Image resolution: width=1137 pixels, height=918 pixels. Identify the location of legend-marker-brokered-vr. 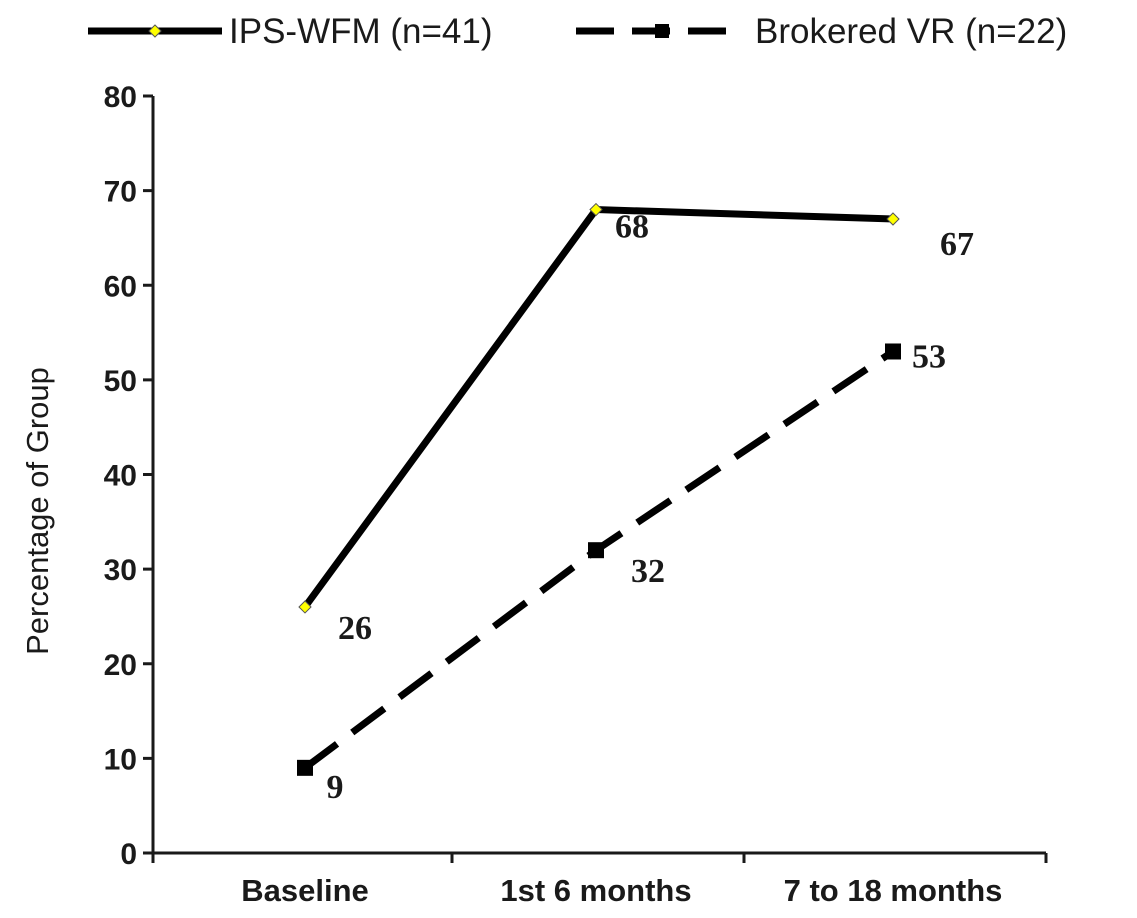
(662, 31).